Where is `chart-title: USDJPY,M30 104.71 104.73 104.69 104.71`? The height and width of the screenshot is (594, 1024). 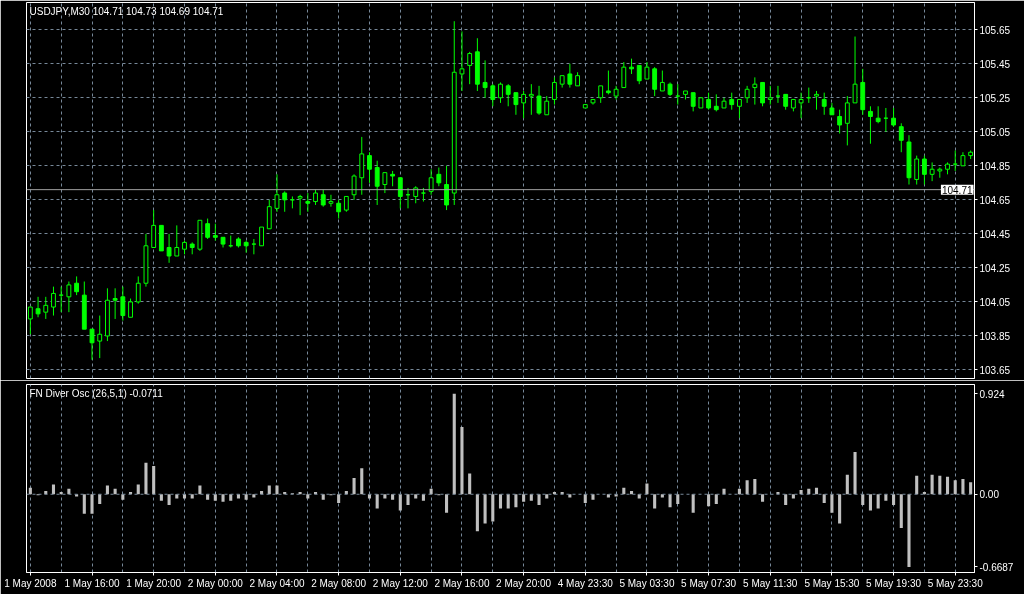 chart-title: USDJPY,M30 104.71 104.73 104.69 104.71 is located at coordinates (126, 11).